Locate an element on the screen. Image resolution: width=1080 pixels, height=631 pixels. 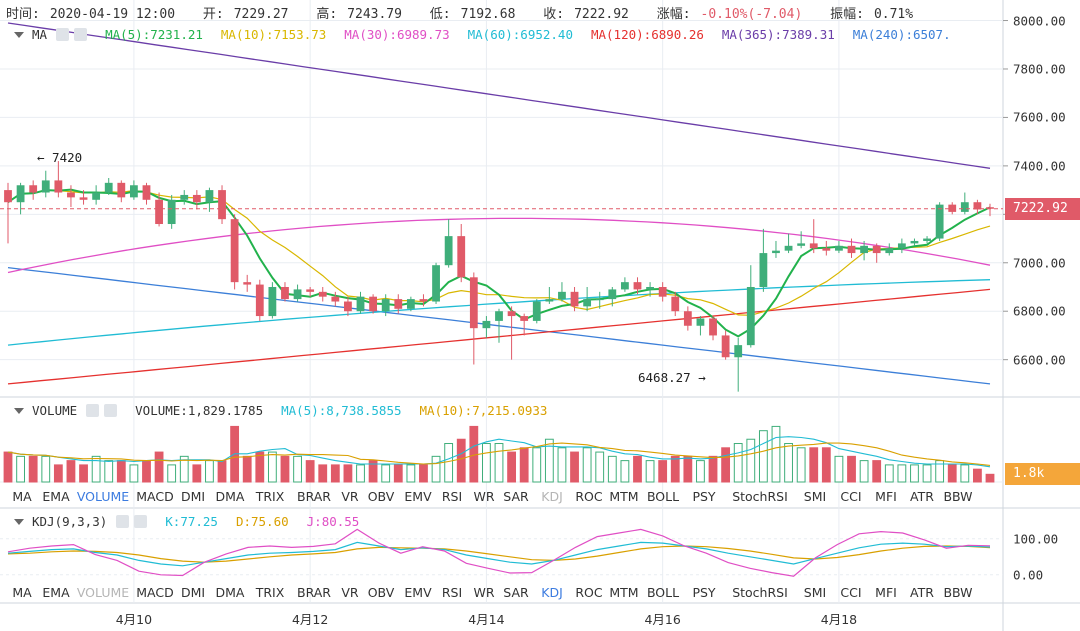
kdj-d-line is located at coordinates (499, 554).